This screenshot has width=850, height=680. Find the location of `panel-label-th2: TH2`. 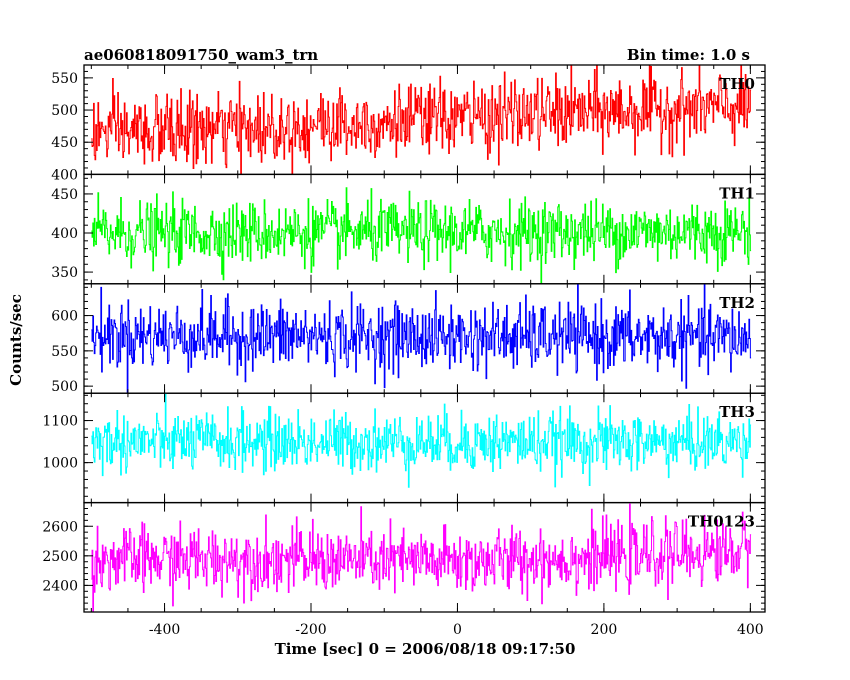

panel-label-th2: TH2 is located at coordinates (737, 303).